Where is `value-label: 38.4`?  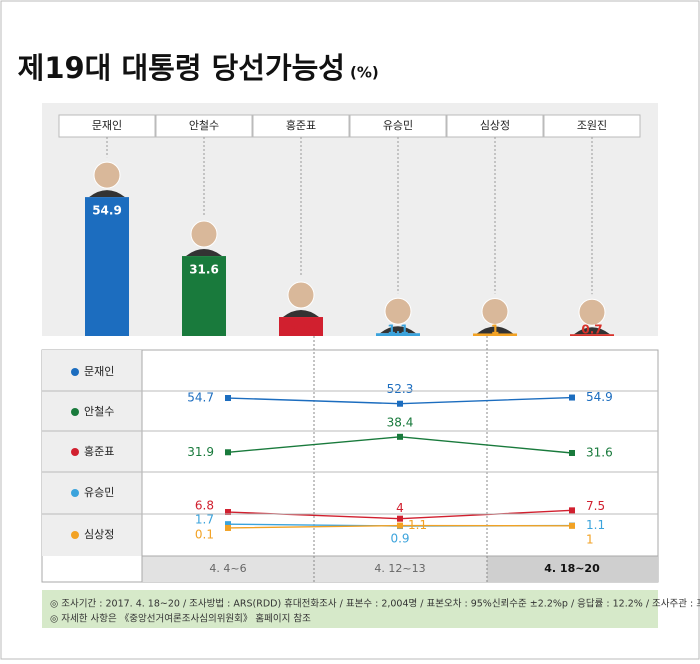
value-label: 38.4 is located at coordinates (400, 422).